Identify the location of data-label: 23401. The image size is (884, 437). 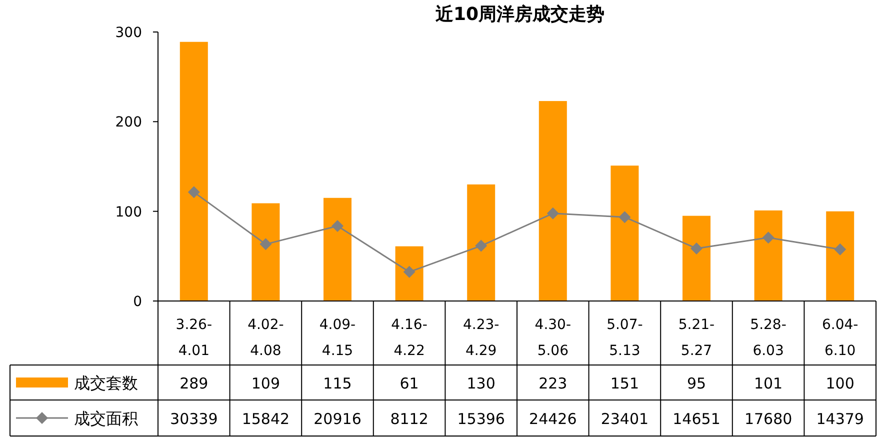
(624, 419).